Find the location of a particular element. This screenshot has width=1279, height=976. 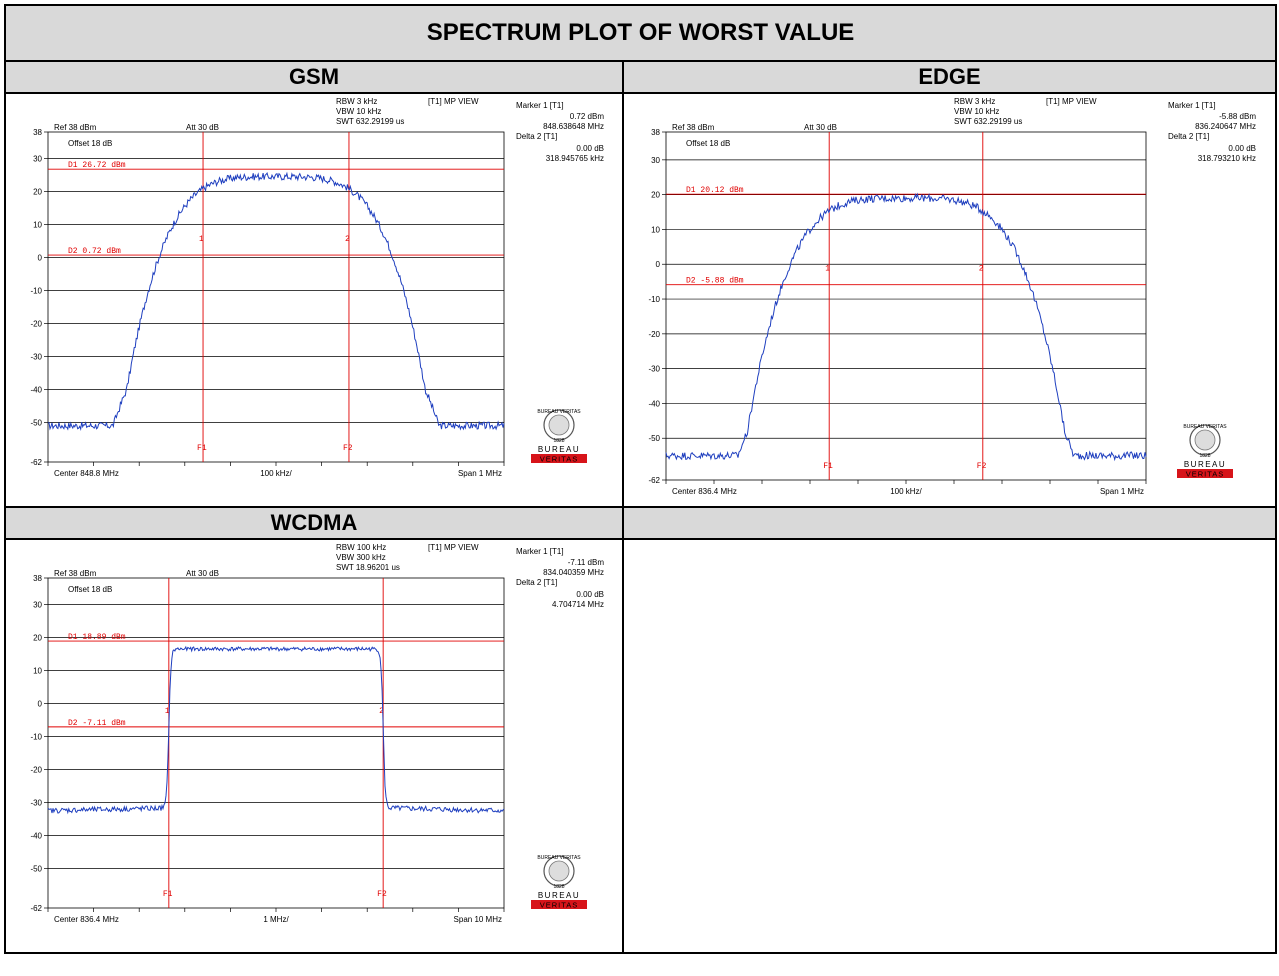

chart0-offset: Offset 18 dB is located at coordinates (90, 143).